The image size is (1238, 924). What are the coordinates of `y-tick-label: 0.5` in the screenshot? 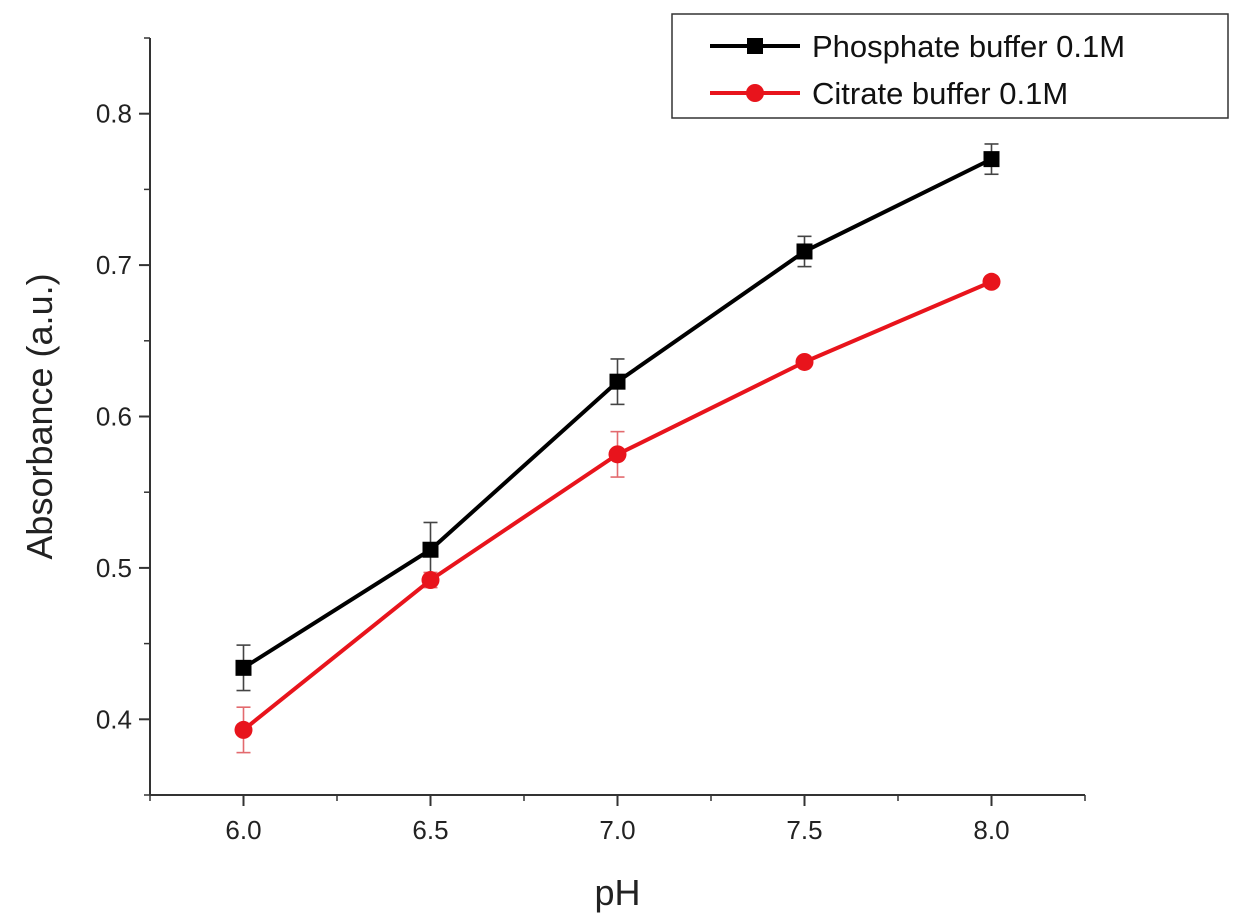 It's located at (114, 568).